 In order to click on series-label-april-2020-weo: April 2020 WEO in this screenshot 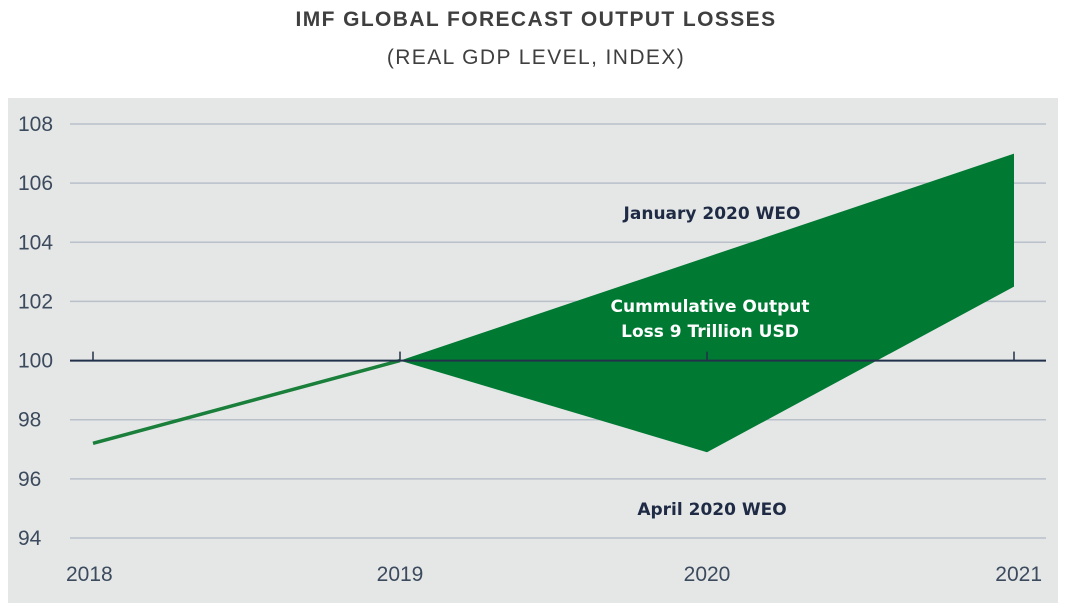, I will do `click(711, 510)`.